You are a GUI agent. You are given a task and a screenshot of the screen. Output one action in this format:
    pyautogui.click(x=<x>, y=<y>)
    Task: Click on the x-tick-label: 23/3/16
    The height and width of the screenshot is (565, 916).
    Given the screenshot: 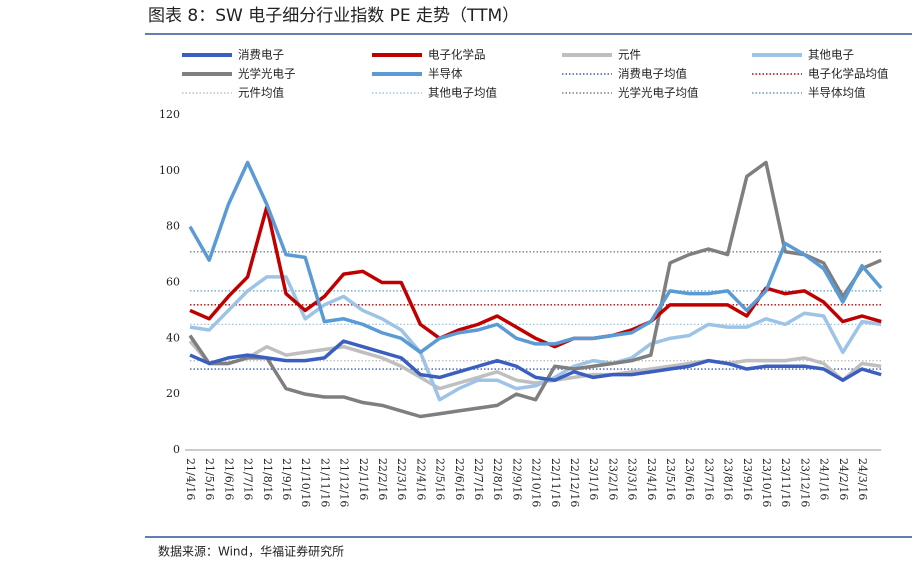 What is the action you would take?
    pyautogui.click(x=632, y=479)
    